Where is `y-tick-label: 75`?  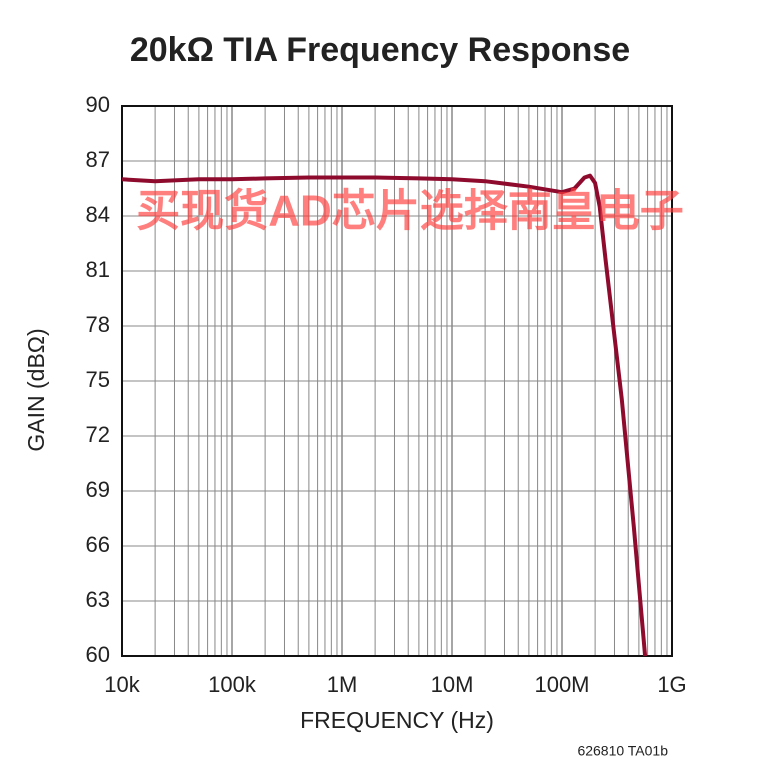
y-tick-label: 75 is located at coordinates (98, 379).